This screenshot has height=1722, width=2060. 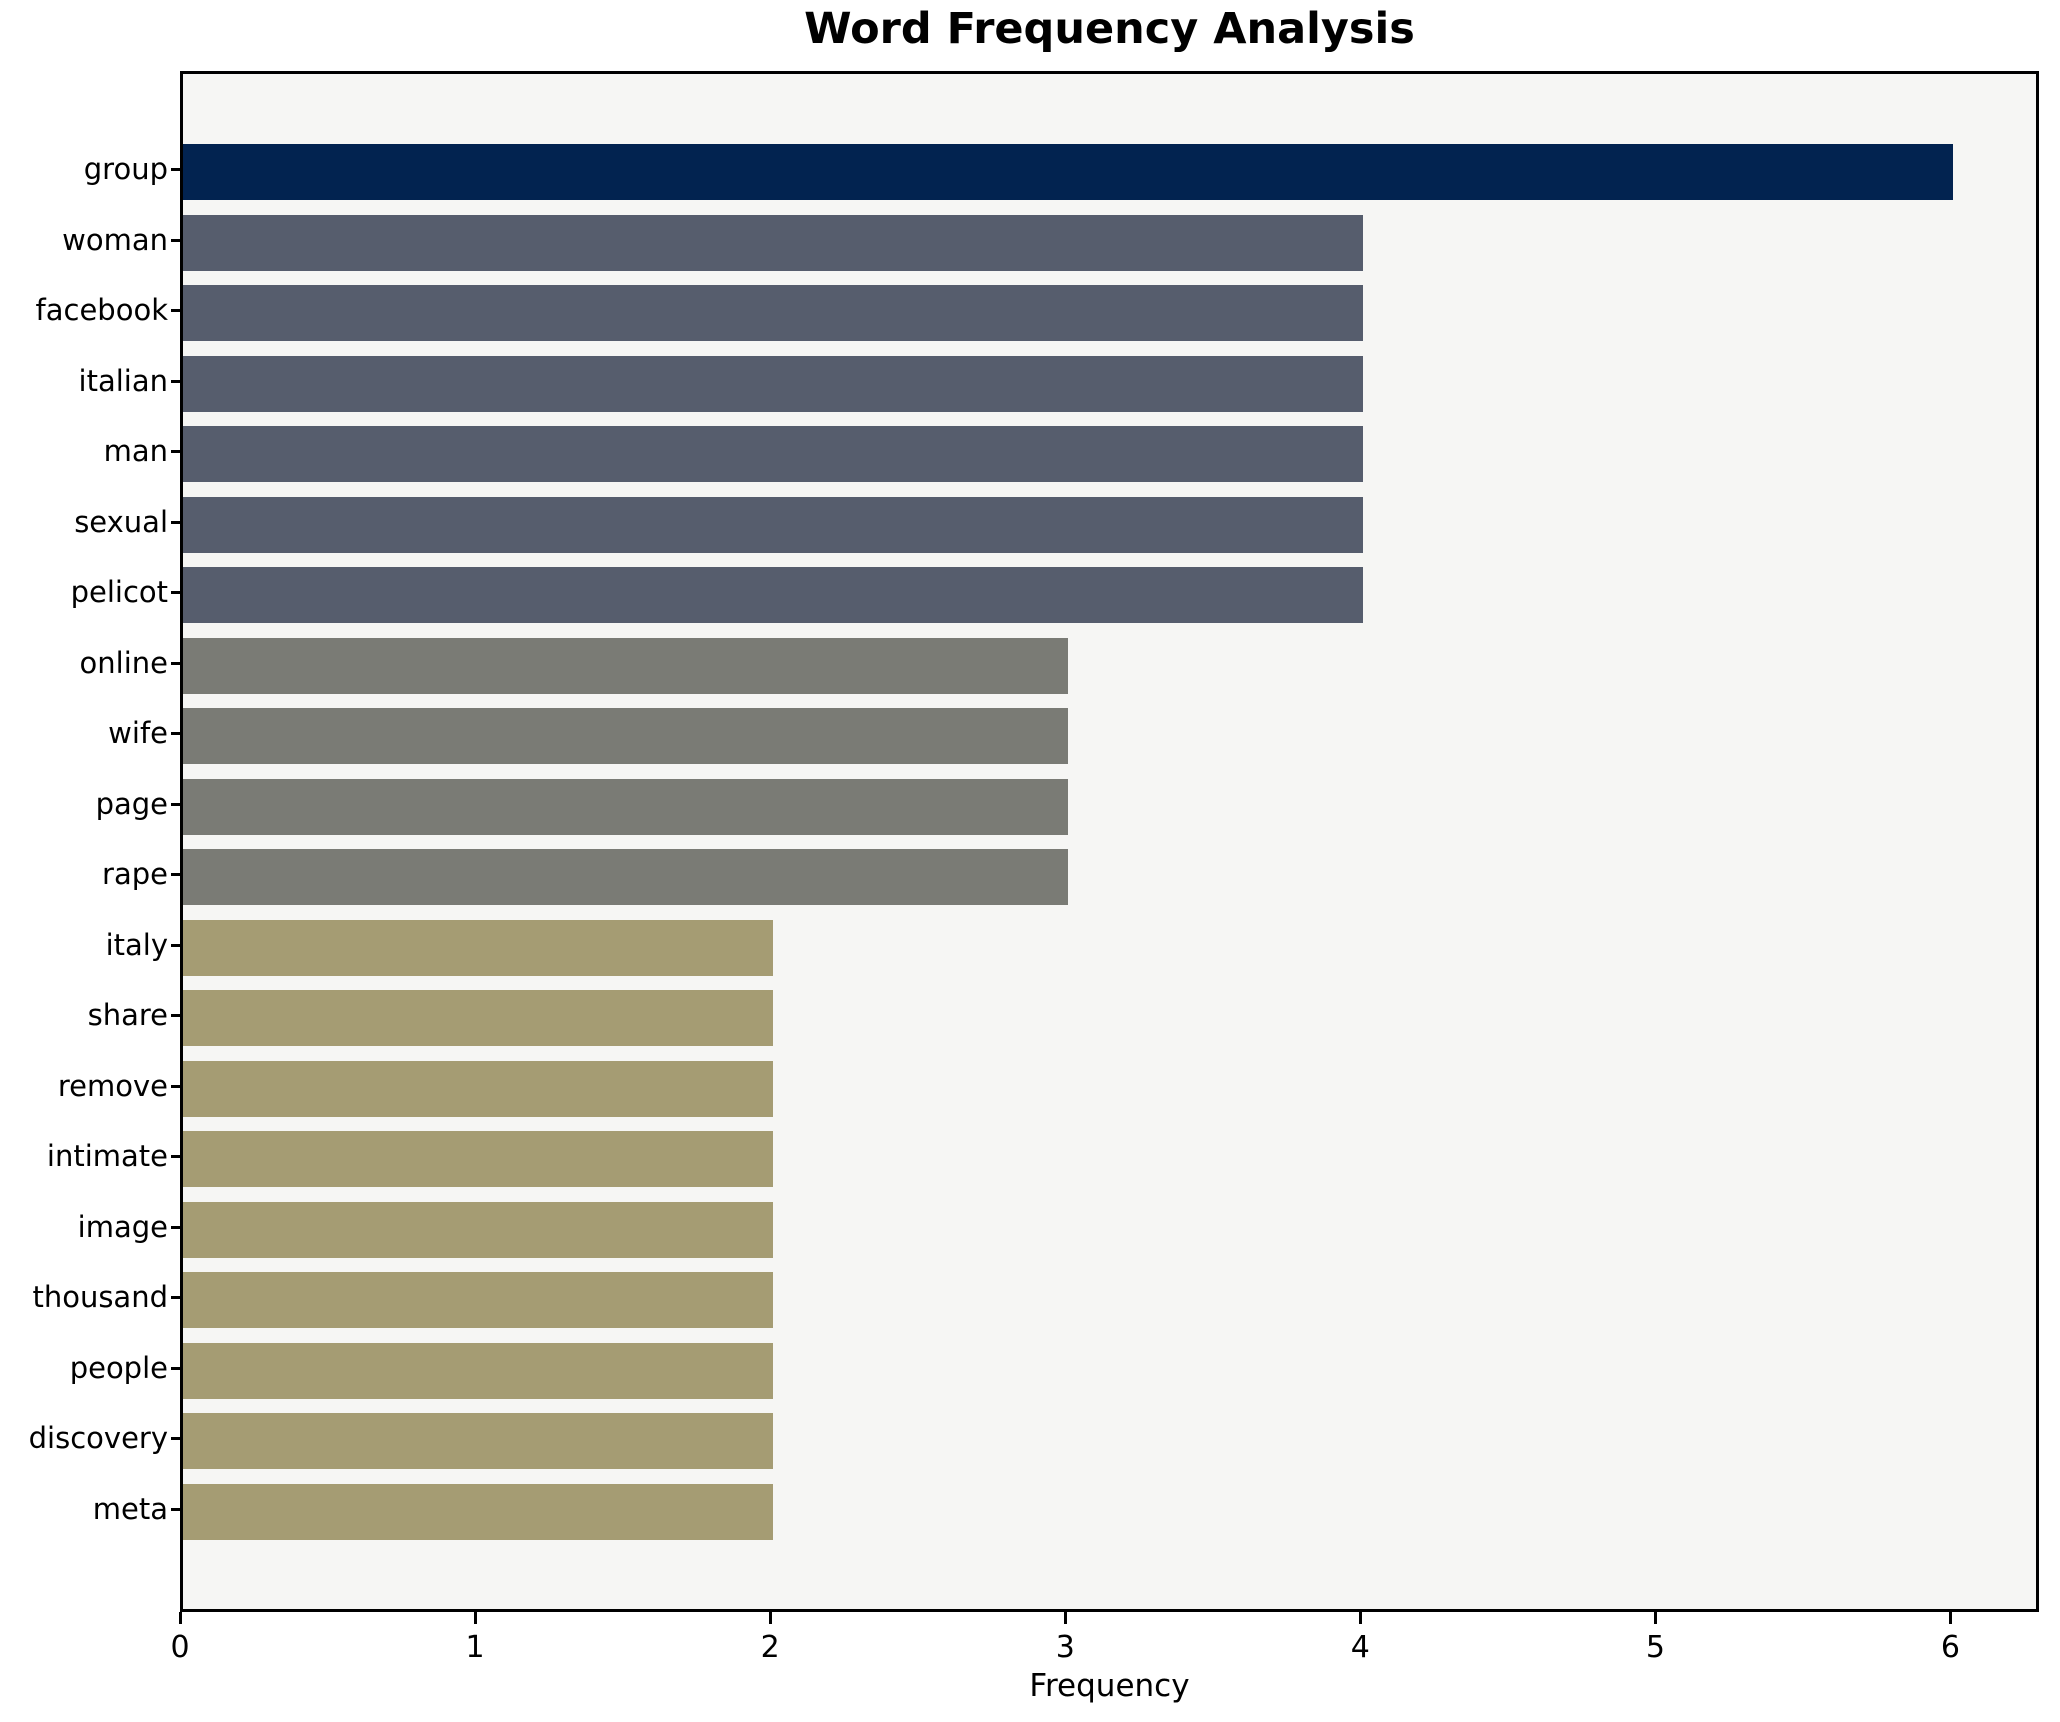 I want to click on y-tick-label: online, so click(x=123, y=662).